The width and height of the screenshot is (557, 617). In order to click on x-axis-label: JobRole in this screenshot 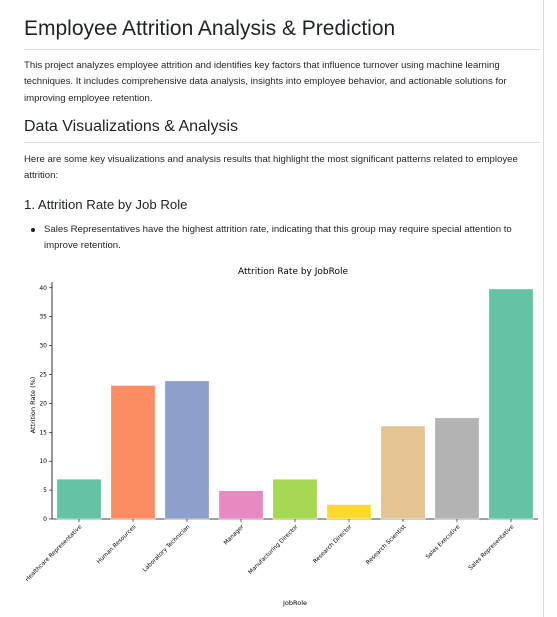, I will do `click(294, 603)`.